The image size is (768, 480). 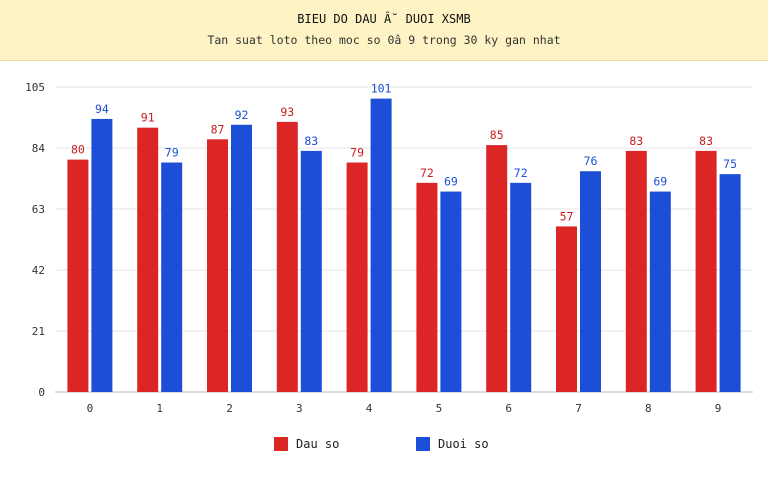 What do you see at coordinates (463, 444) in the screenshot?
I see `legend-label-duoi: Duoi so` at bounding box center [463, 444].